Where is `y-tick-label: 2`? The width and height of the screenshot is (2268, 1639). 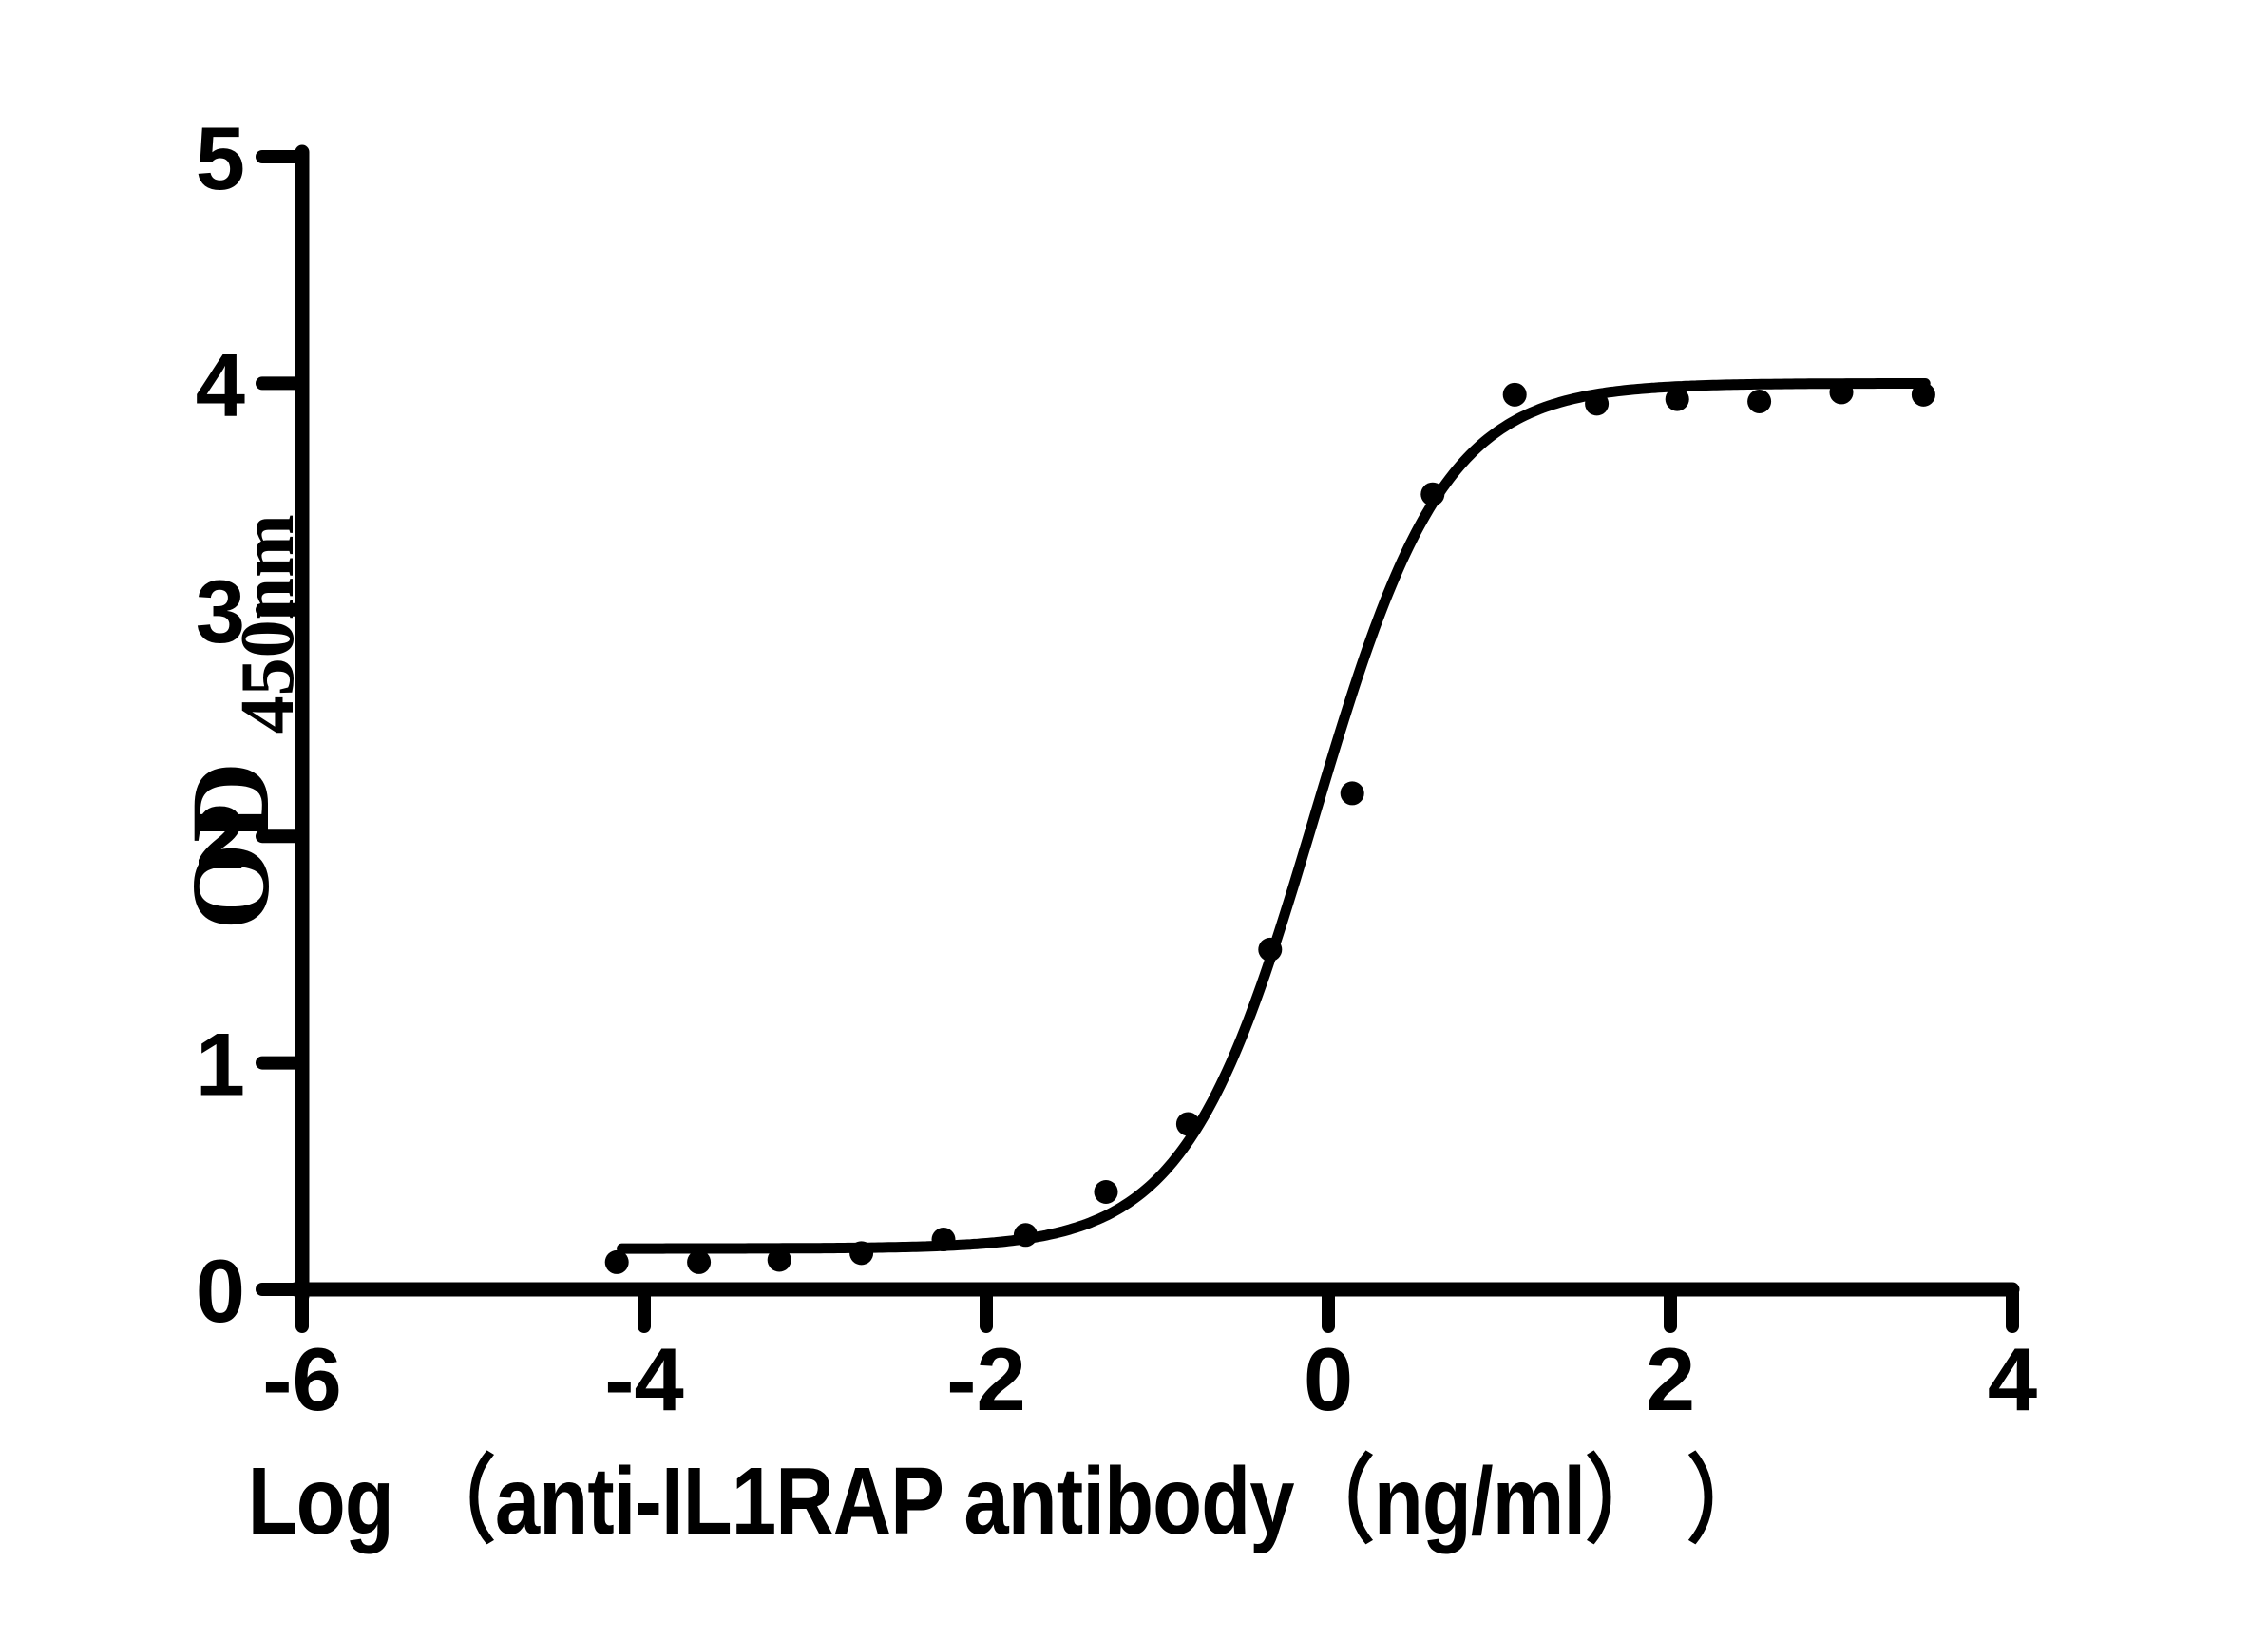
y-tick-label: 2 is located at coordinates (221, 837).